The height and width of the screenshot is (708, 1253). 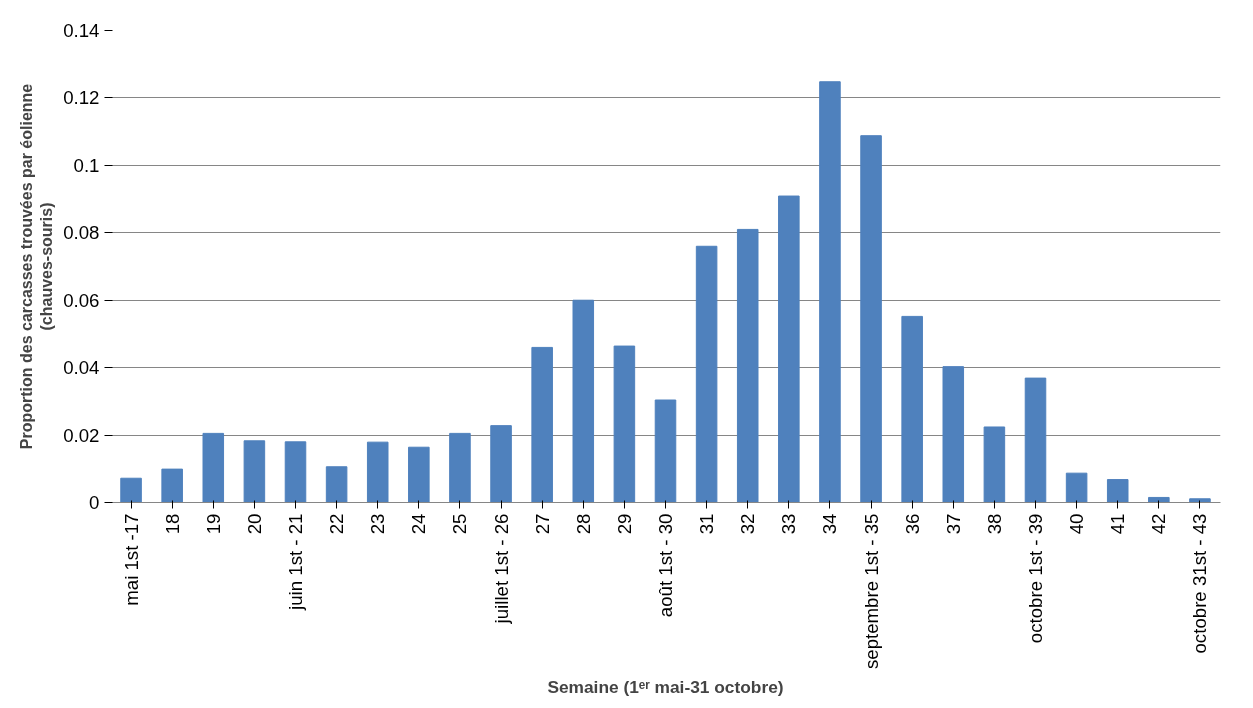 I want to click on x-tick-label: septembre 1st - 35, so click(x=871, y=591).